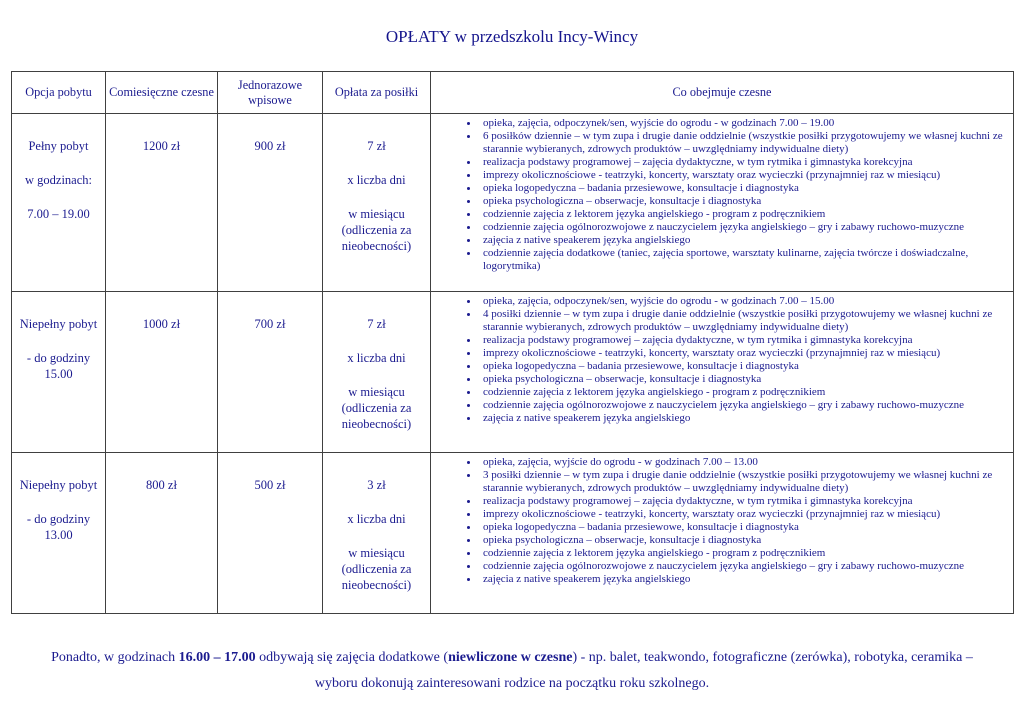 Image resolution: width=1024 pixels, height=725 pixels. Describe the element at coordinates (58, 214) in the screenshot. I see `cell-line: 7.00 – 19.00` at that location.